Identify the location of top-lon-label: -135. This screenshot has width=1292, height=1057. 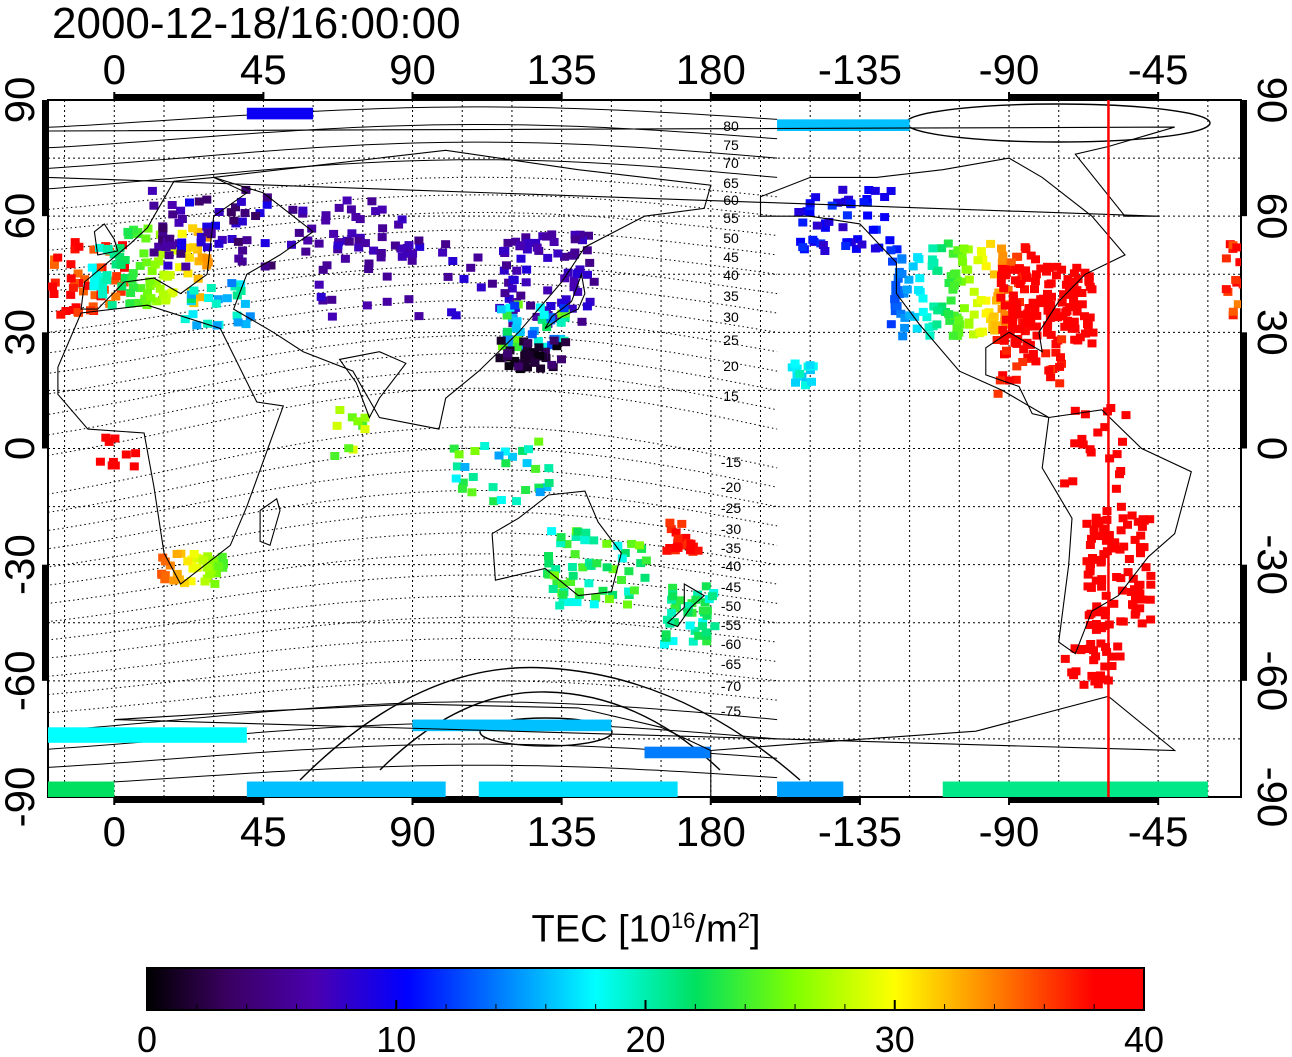
(860, 69).